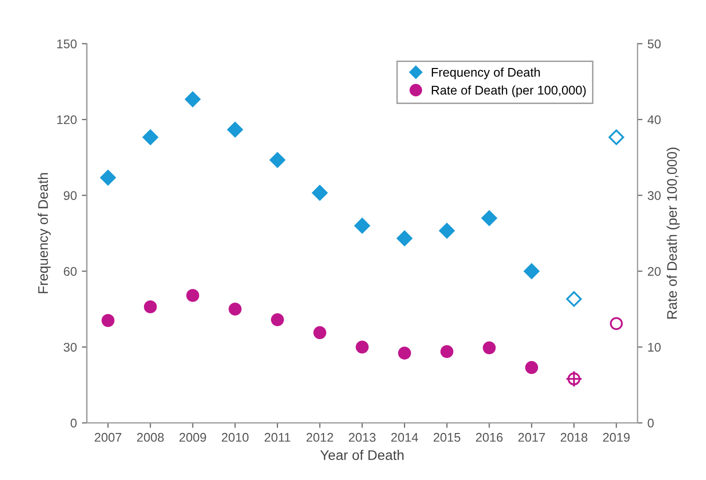  What do you see at coordinates (654, 43) in the screenshot?
I see `y2-tick-label: 50` at bounding box center [654, 43].